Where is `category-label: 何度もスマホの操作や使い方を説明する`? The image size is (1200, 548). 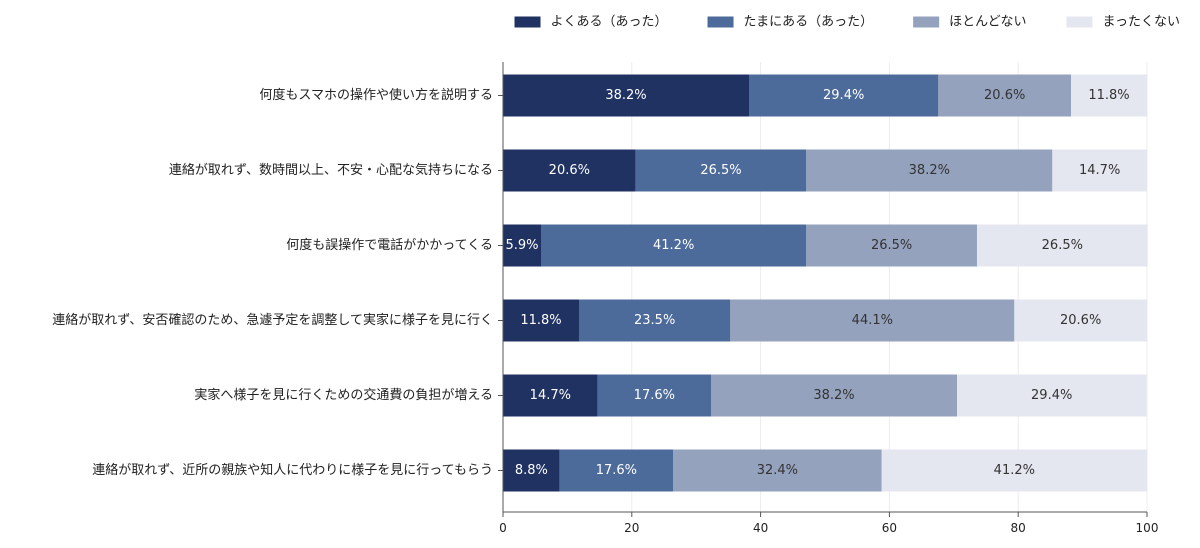 category-label: 何度もスマホの操作や使い方を説明する is located at coordinates (376, 95).